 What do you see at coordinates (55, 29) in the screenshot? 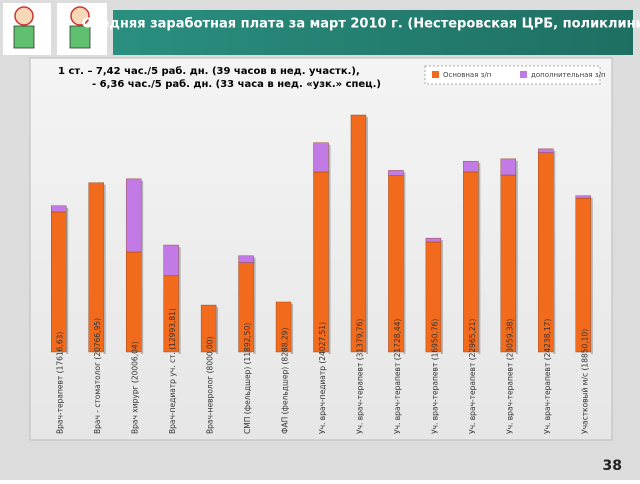
I see `doctor-illustration` at bounding box center [55, 29].